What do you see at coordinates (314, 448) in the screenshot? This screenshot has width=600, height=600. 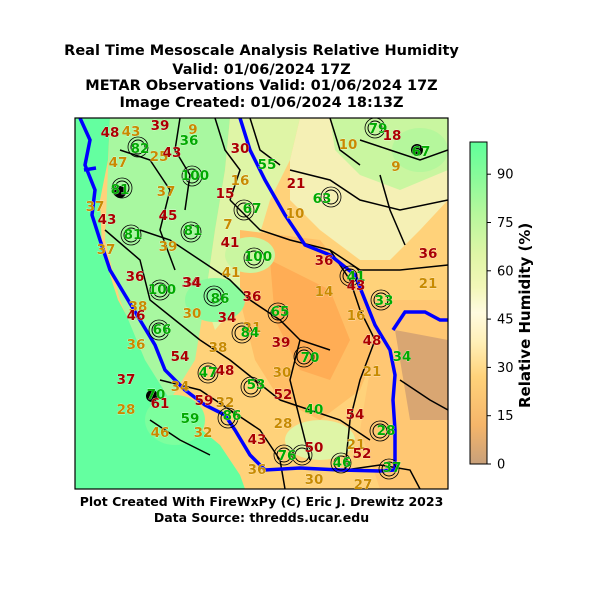 I see `station-rh-label: 50` at bounding box center [314, 448].